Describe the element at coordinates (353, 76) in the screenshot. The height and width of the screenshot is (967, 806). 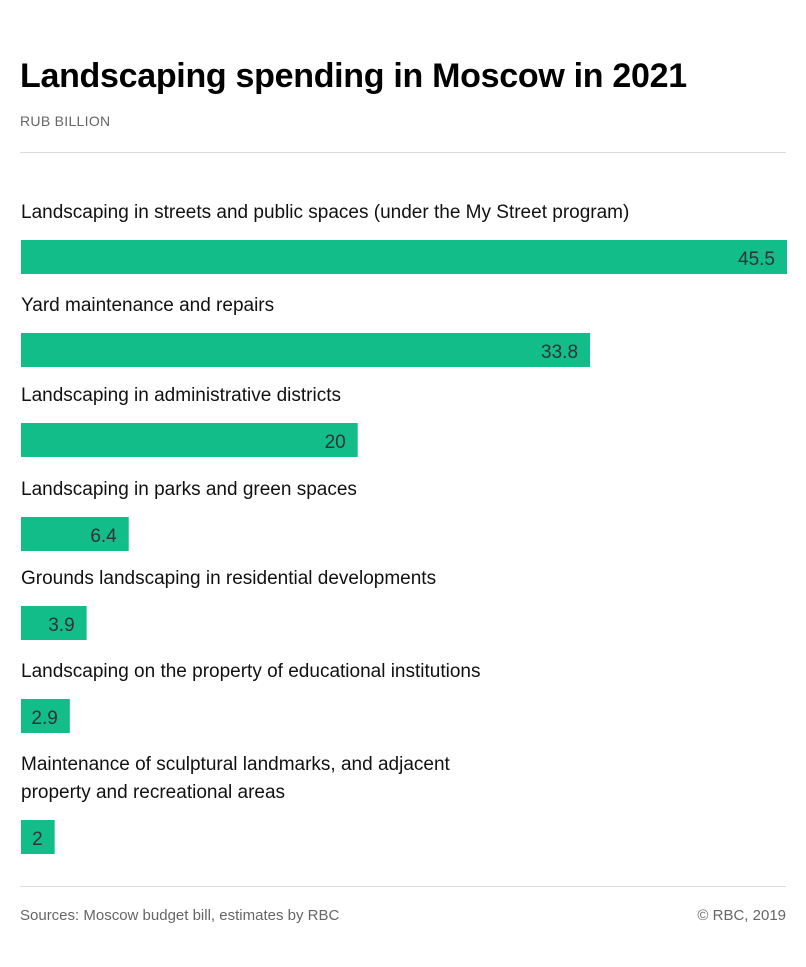
I see `chart-title: Landscaping spending in Moscow in 2021` at that location.